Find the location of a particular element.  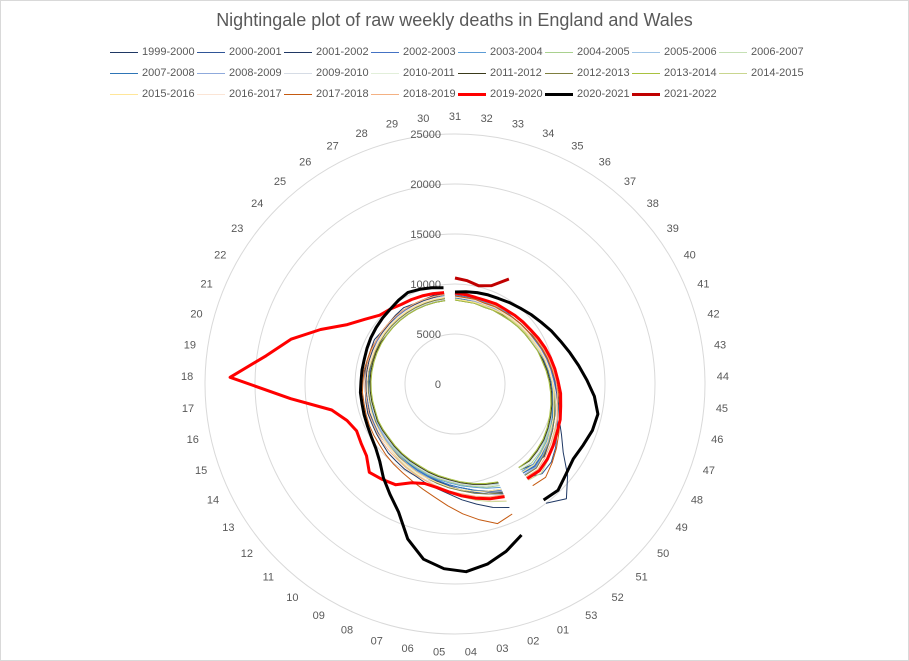

legend-item: 2008-2009 is located at coordinates (239, 73).